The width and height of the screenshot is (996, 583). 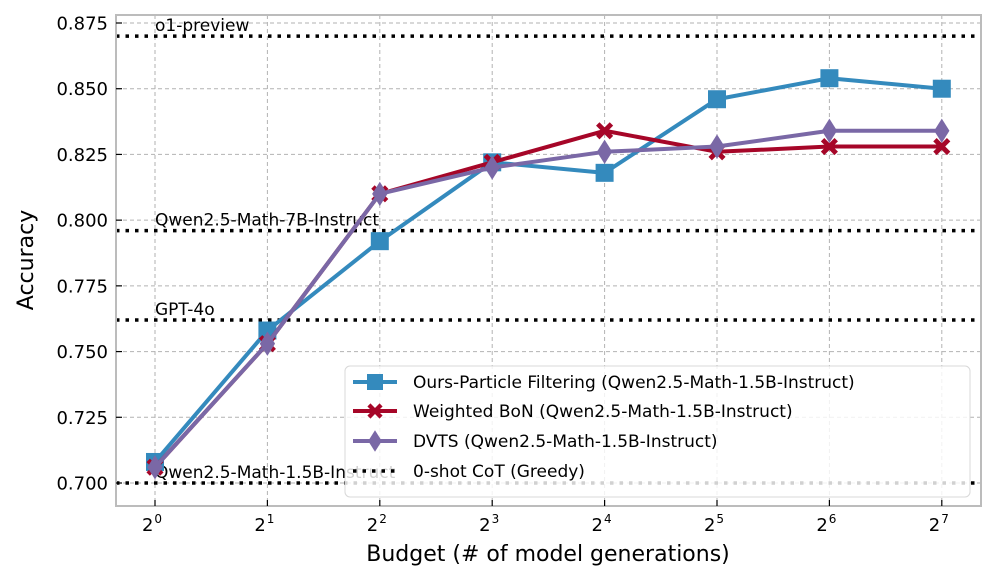 I want to click on x-tick-label: 25, so click(x=714, y=524).